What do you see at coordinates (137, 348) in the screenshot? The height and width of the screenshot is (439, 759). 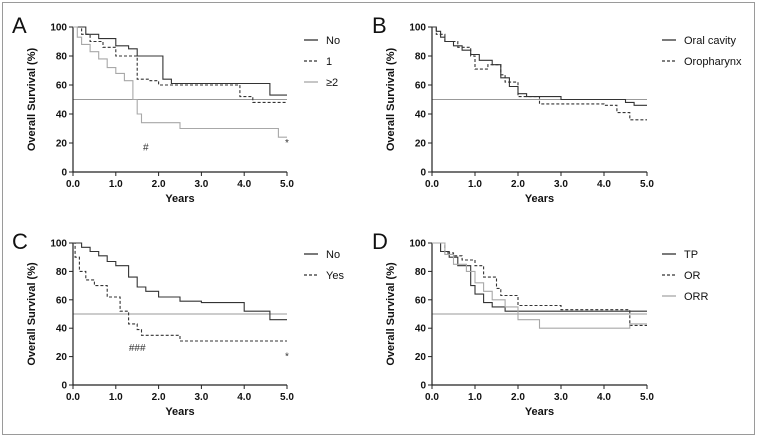 I see `annotation-mark: ###` at bounding box center [137, 348].